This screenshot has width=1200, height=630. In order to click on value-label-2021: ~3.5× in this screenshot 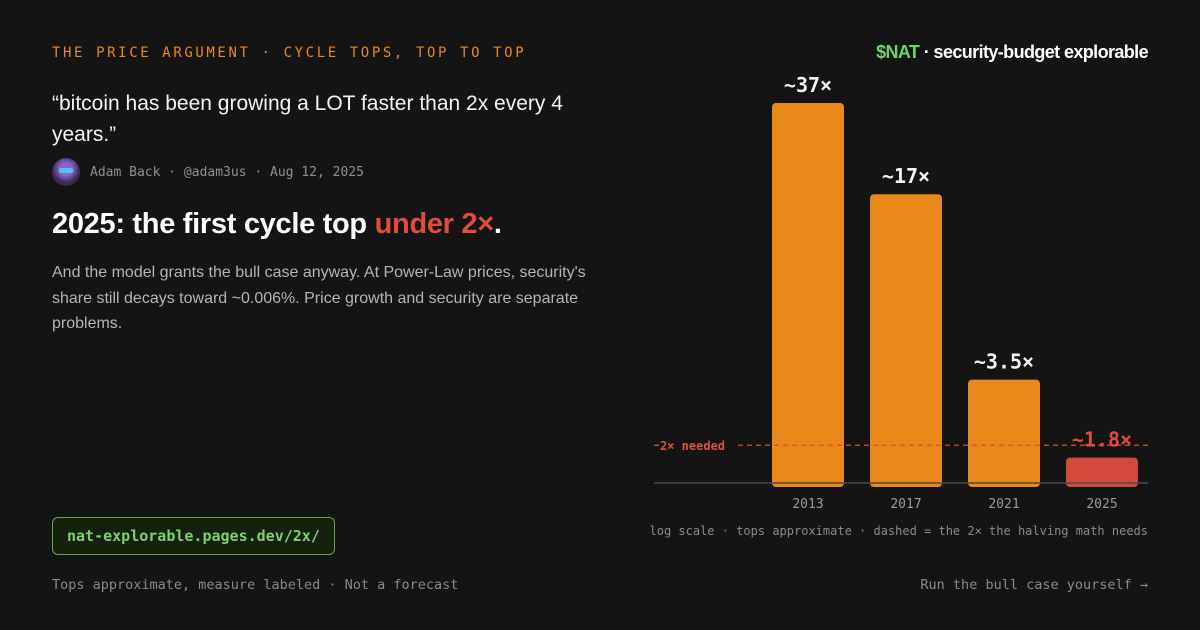, I will do `click(1004, 362)`.